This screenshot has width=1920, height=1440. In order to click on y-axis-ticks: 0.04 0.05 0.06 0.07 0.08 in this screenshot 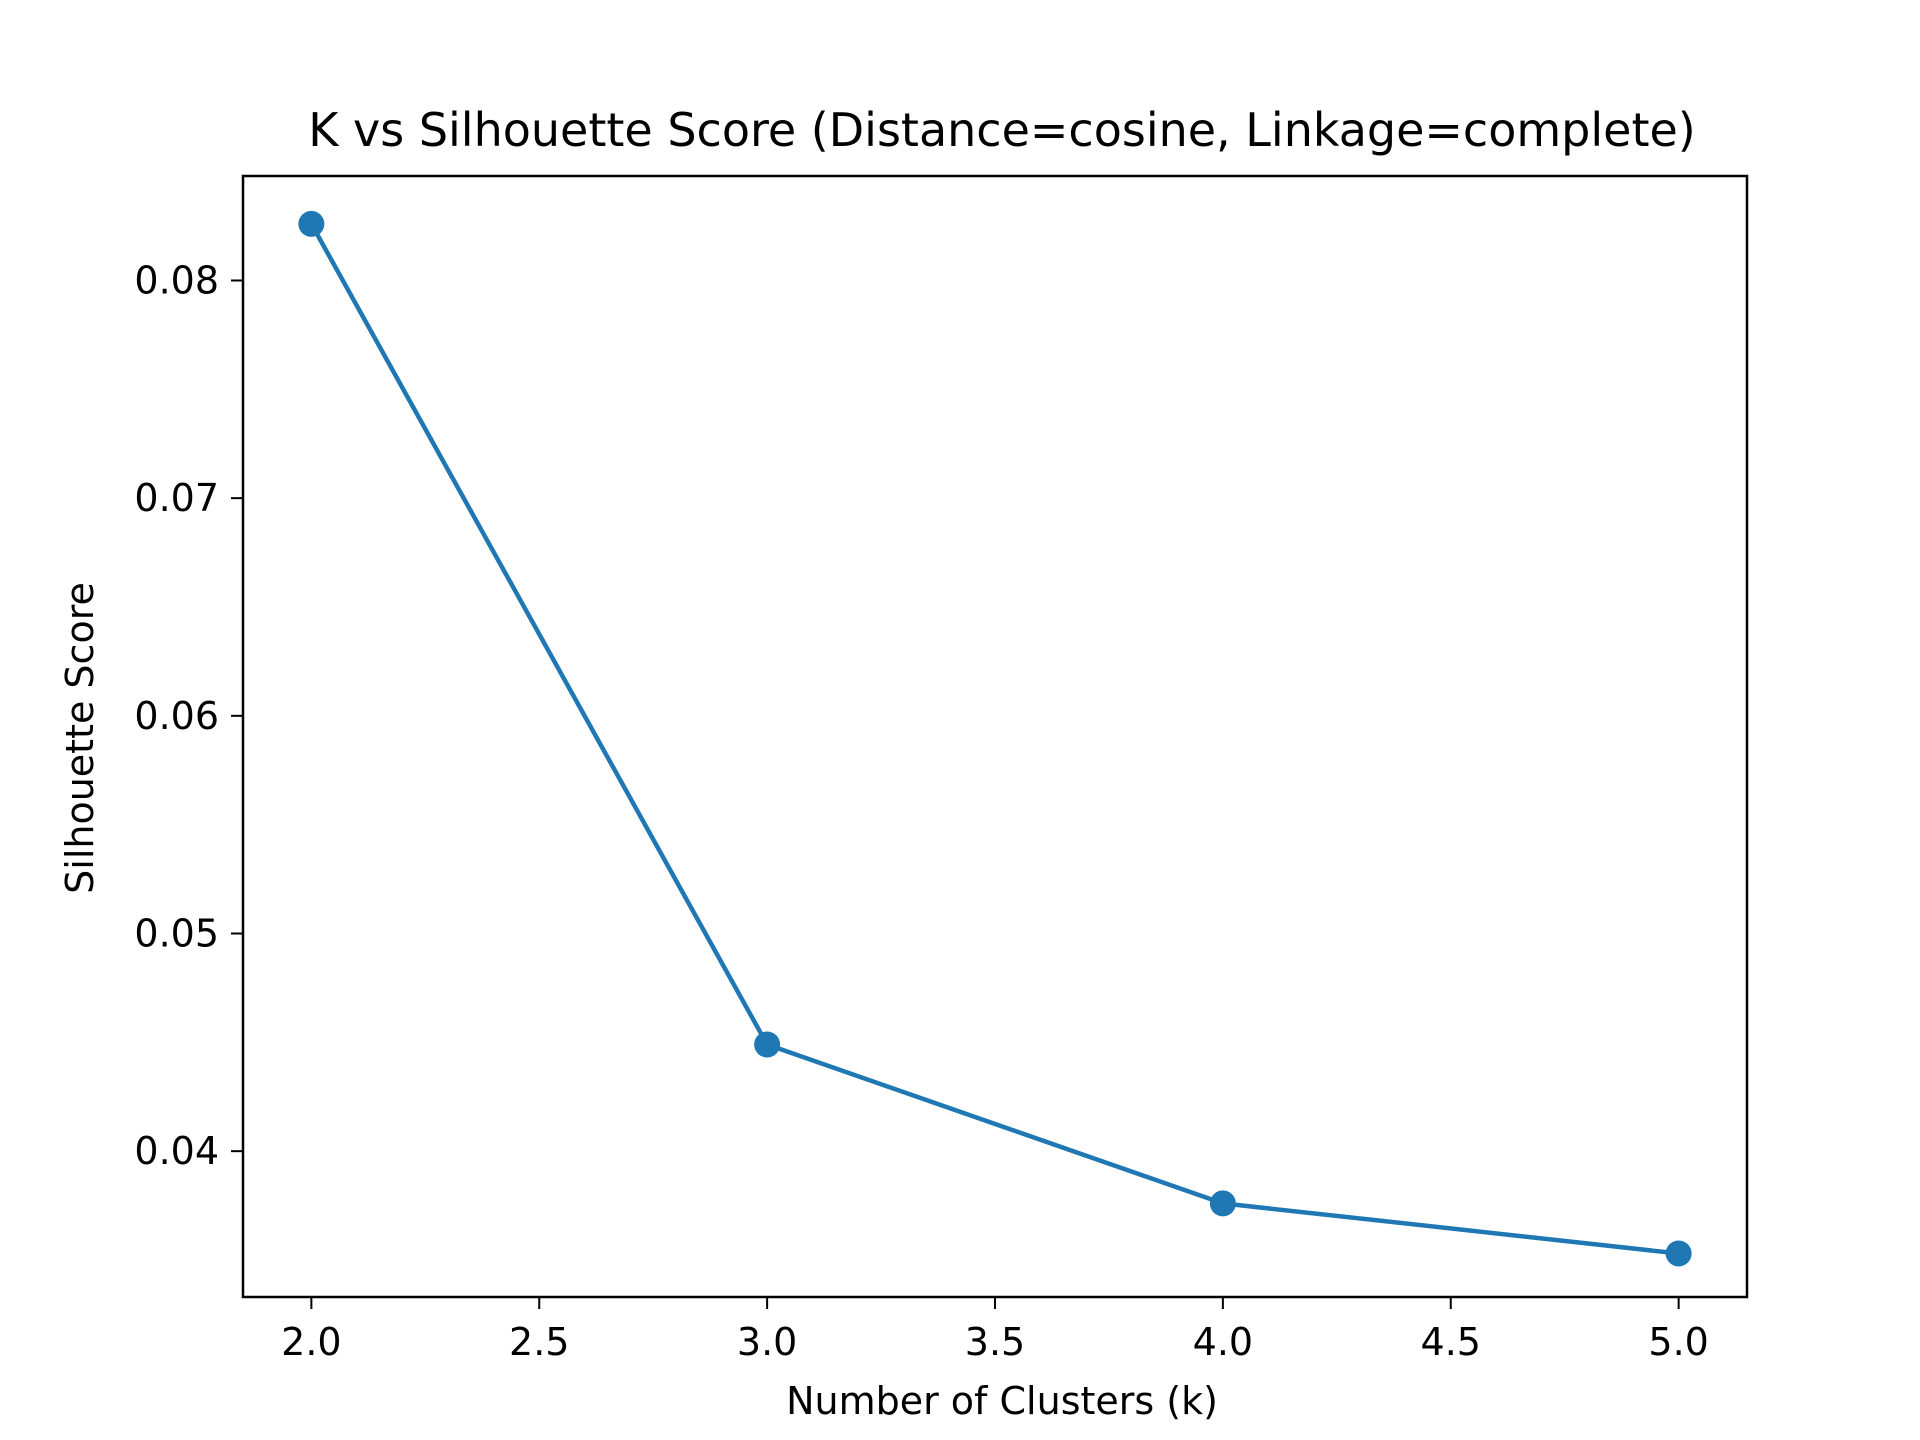, I will do `click(188, 715)`.